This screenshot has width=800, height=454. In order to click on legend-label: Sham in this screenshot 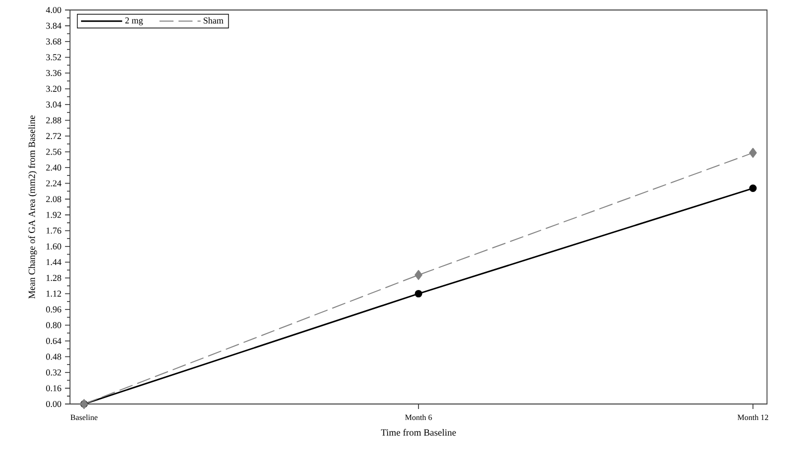, I will do `click(214, 20)`.